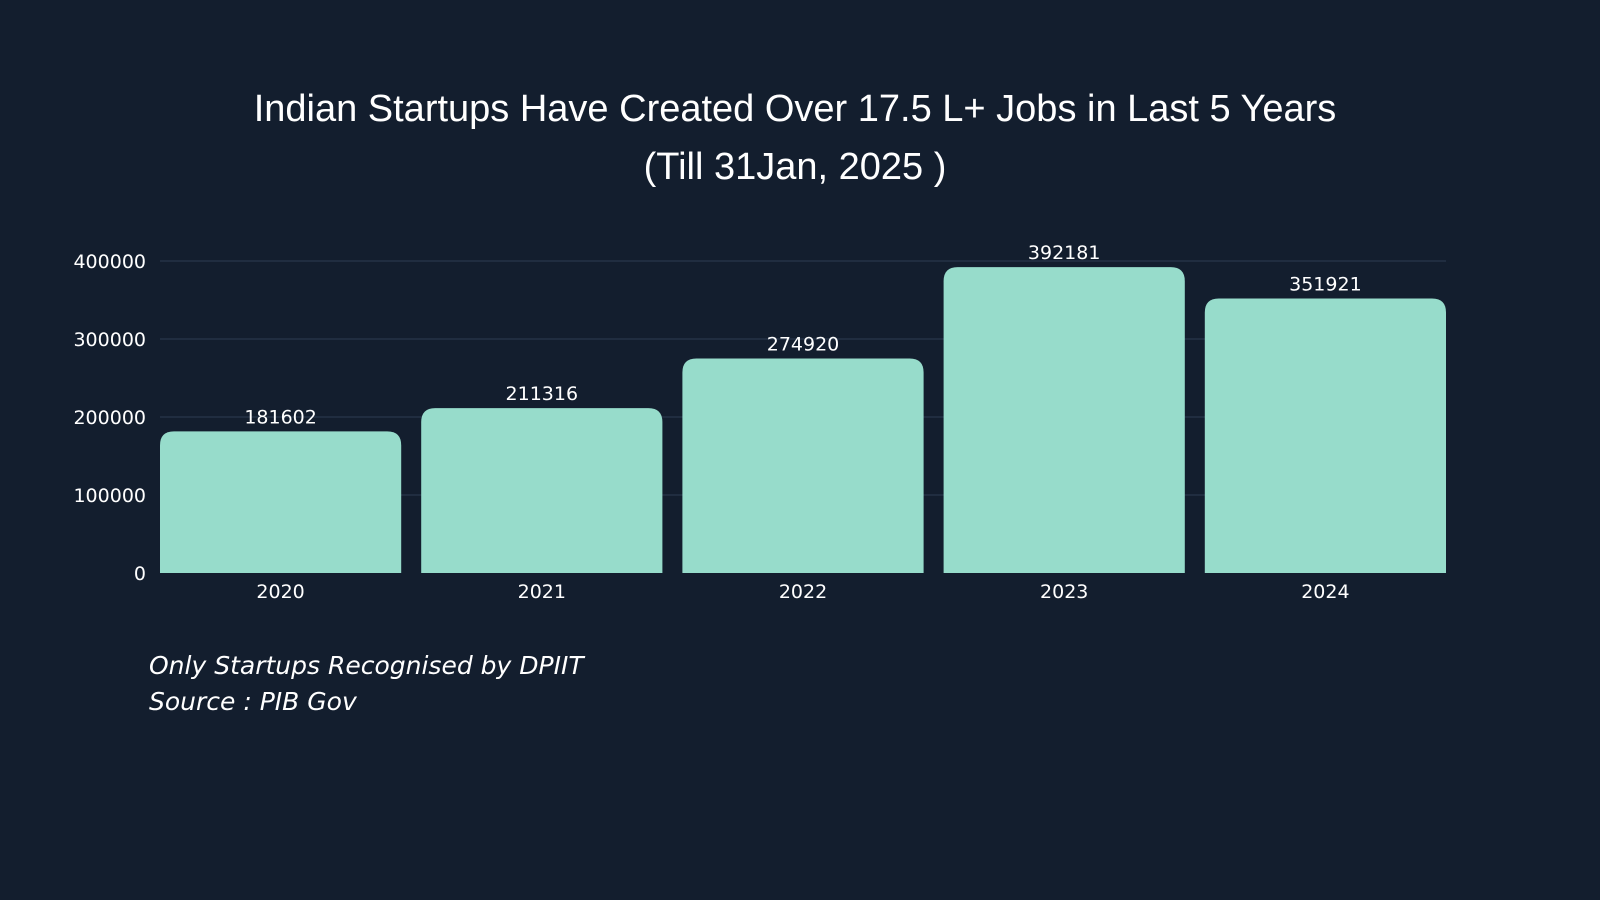  Describe the element at coordinates (1064, 420) in the screenshot. I see `bar-2023` at that location.